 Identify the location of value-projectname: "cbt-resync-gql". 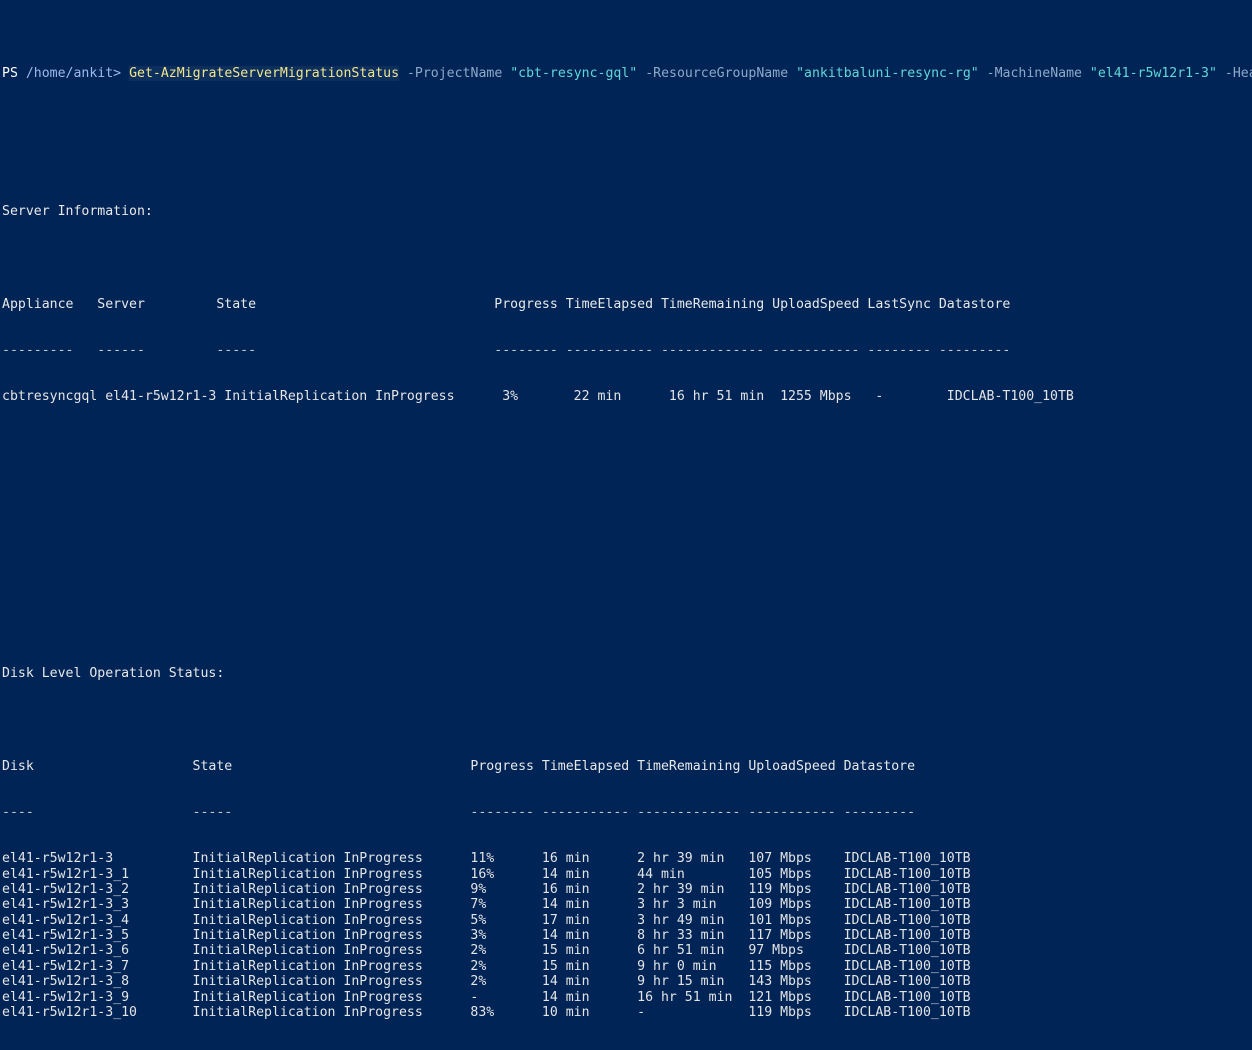
(574, 73).